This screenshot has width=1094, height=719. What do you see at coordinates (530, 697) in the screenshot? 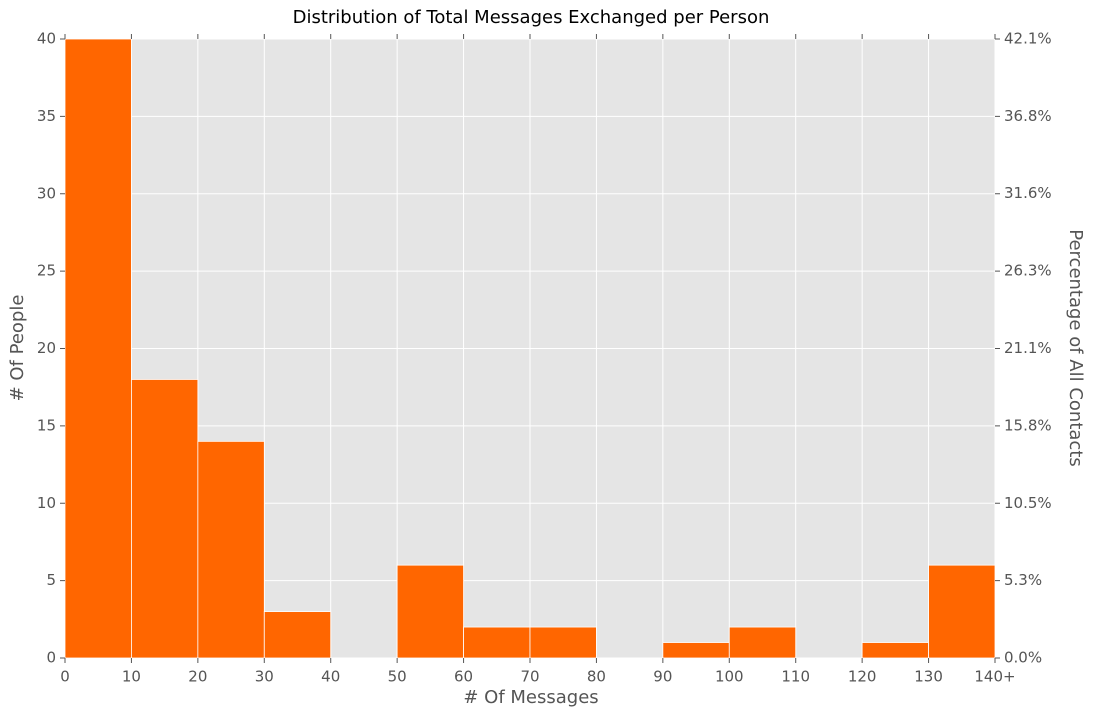
I see `x-axis-label: # Of Messages` at bounding box center [530, 697].